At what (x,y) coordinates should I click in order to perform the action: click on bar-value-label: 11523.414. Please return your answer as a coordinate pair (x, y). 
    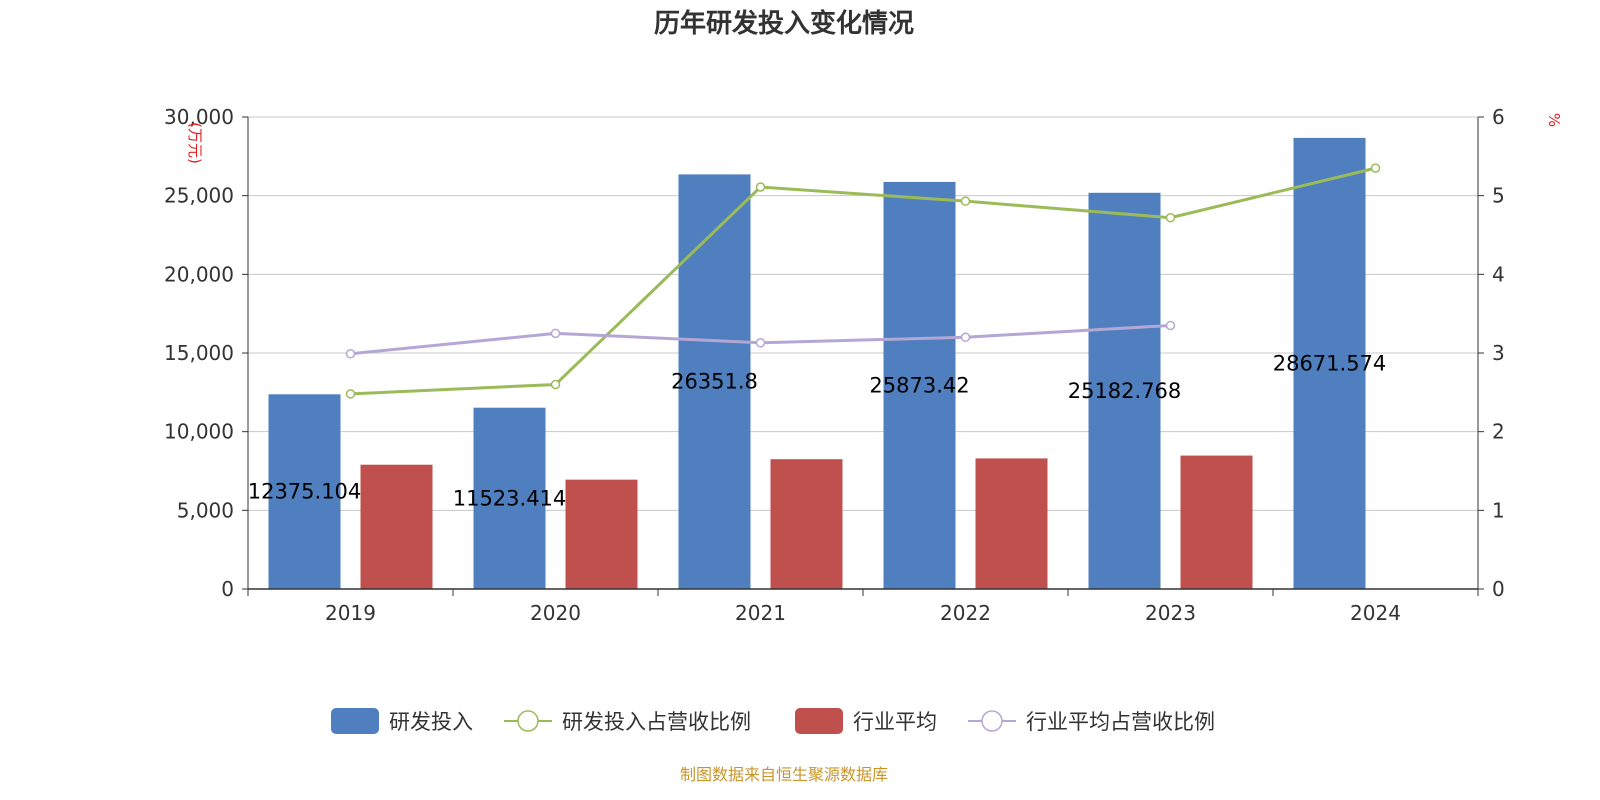
    Looking at the image, I should click on (510, 498).